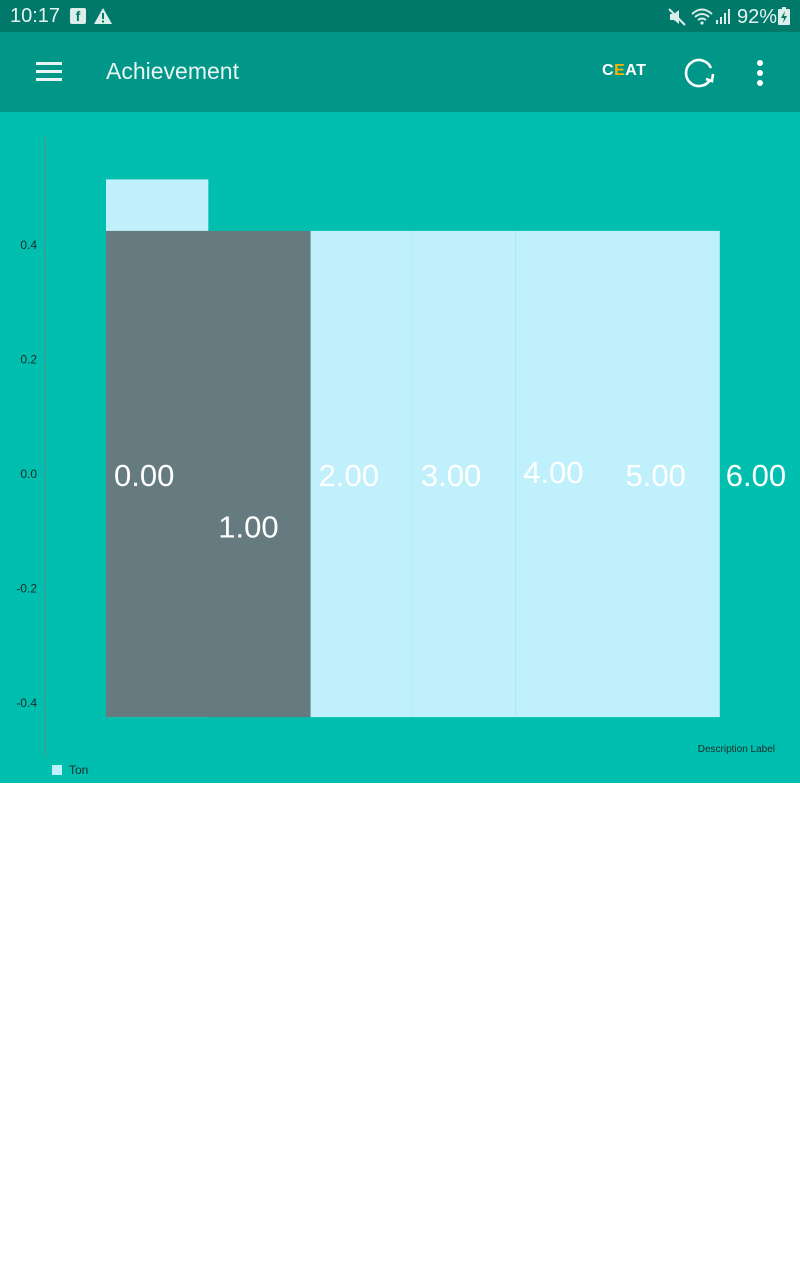 The height and width of the screenshot is (1280, 800). What do you see at coordinates (400, 16) in the screenshot?
I see `status-bar: 10:17 f 92%` at bounding box center [400, 16].